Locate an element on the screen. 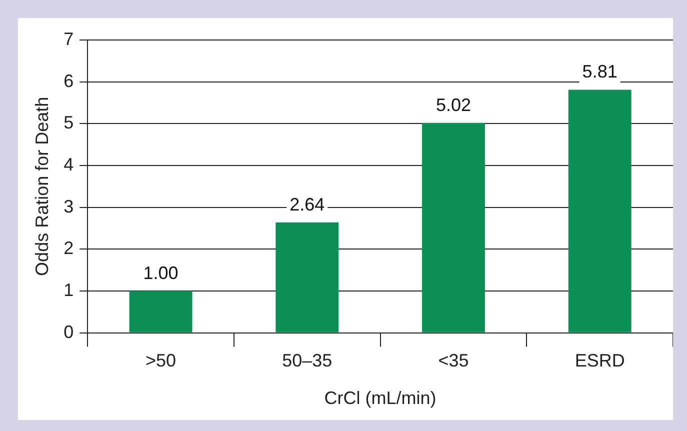 The image size is (687, 431). x-axis-title: CrCl (mL/min) is located at coordinates (380, 398).